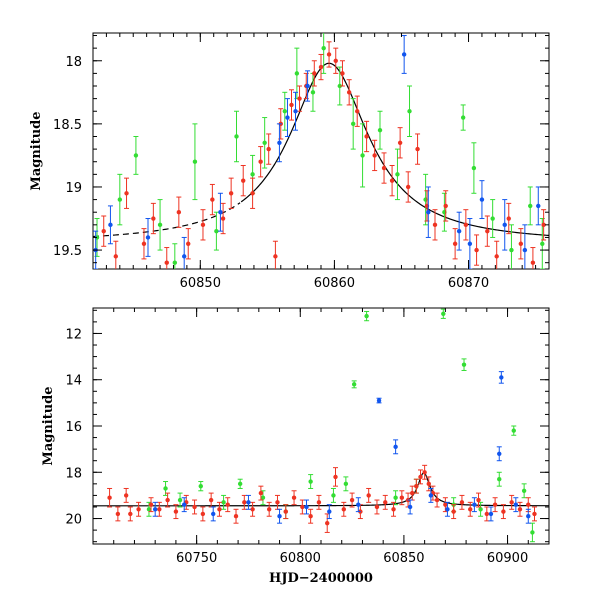 This screenshot has width=600, height=600. I want to click on bottom-x-tick-label: 60900, so click(507, 558).